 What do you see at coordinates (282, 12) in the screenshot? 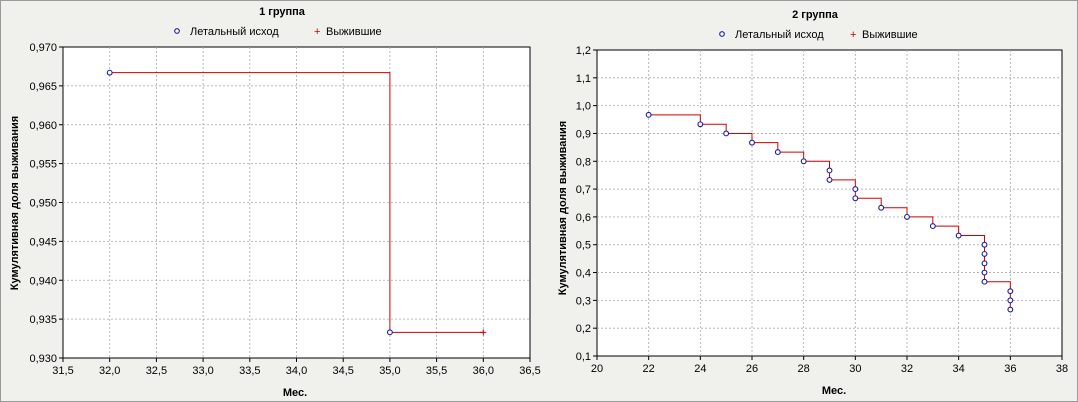
I see `chart1-title: 1 группа` at bounding box center [282, 12].